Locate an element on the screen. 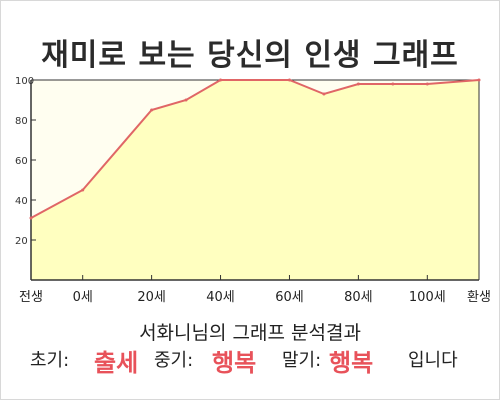 The width and height of the screenshot is (500, 400). page-title: 재미로 보는 당신의 인생 그래프 is located at coordinates (250, 55).